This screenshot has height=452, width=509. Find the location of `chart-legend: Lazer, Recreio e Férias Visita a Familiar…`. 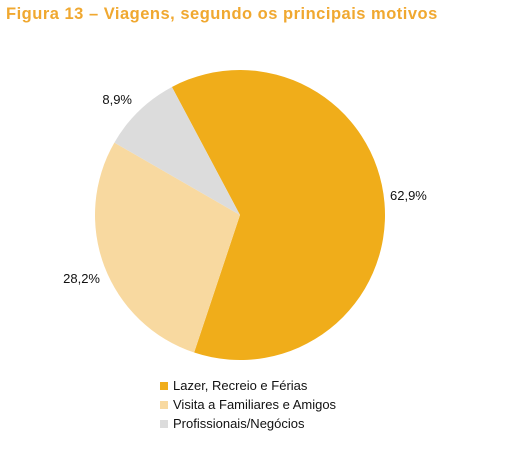

chart-legend: Lazer, Recreio e Férias Visita a Familiar… is located at coordinates (248, 404).